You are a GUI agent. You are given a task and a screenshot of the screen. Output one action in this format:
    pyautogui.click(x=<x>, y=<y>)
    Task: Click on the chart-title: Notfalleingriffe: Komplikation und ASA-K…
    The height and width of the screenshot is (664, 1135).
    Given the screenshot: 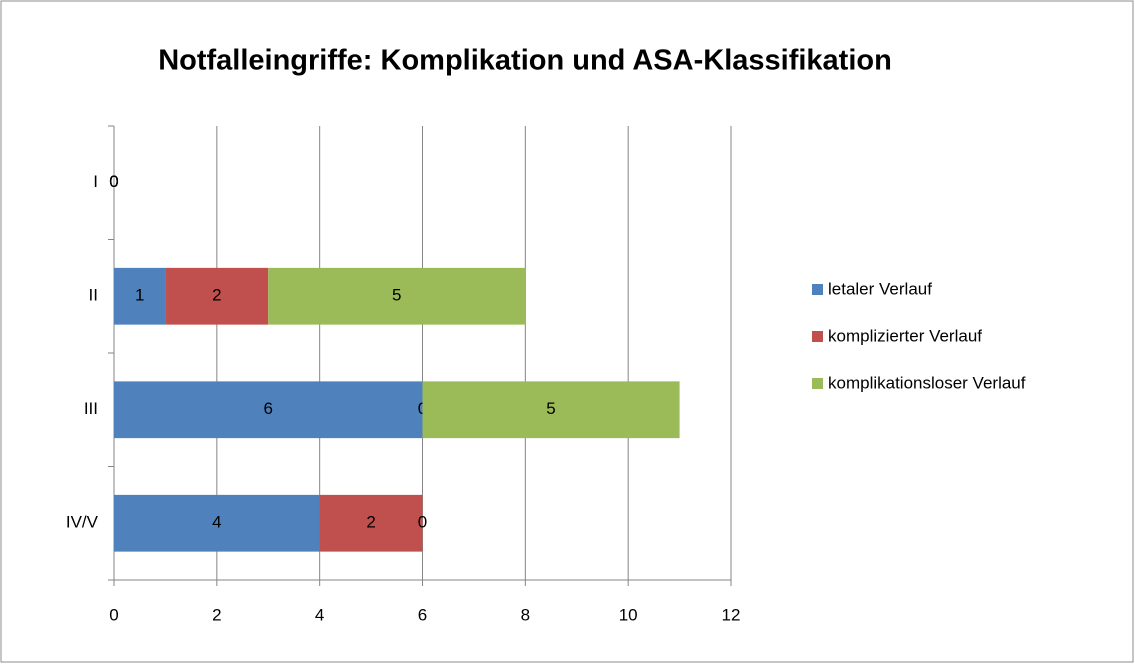 What is the action you would take?
    pyautogui.click(x=525, y=61)
    